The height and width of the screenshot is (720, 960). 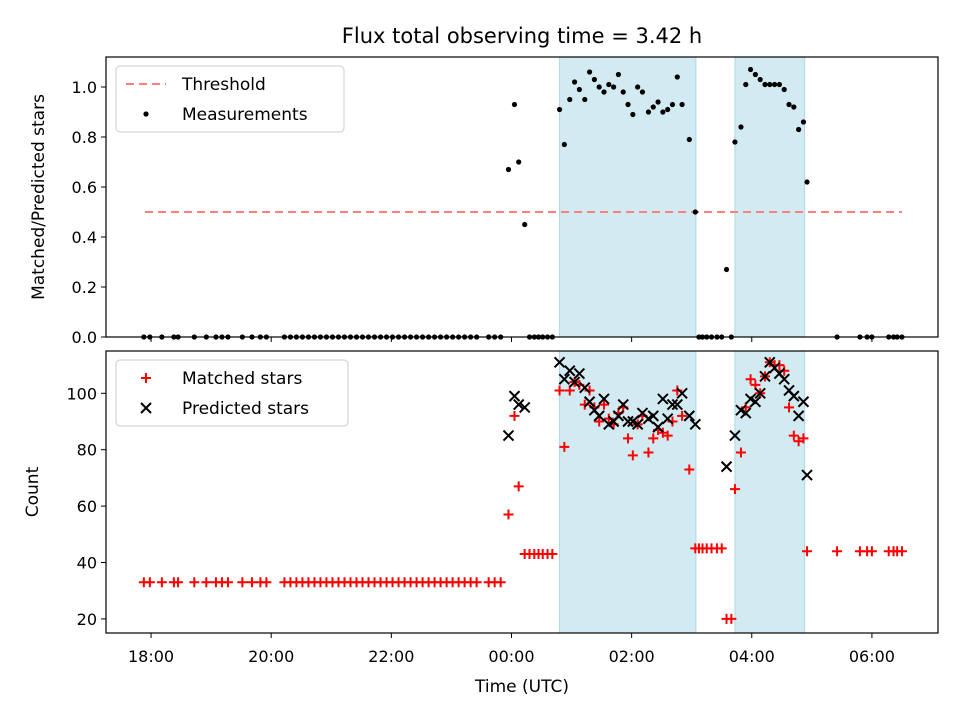 I want to click on x-tick-label: 04:00, so click(x=752, y=656).